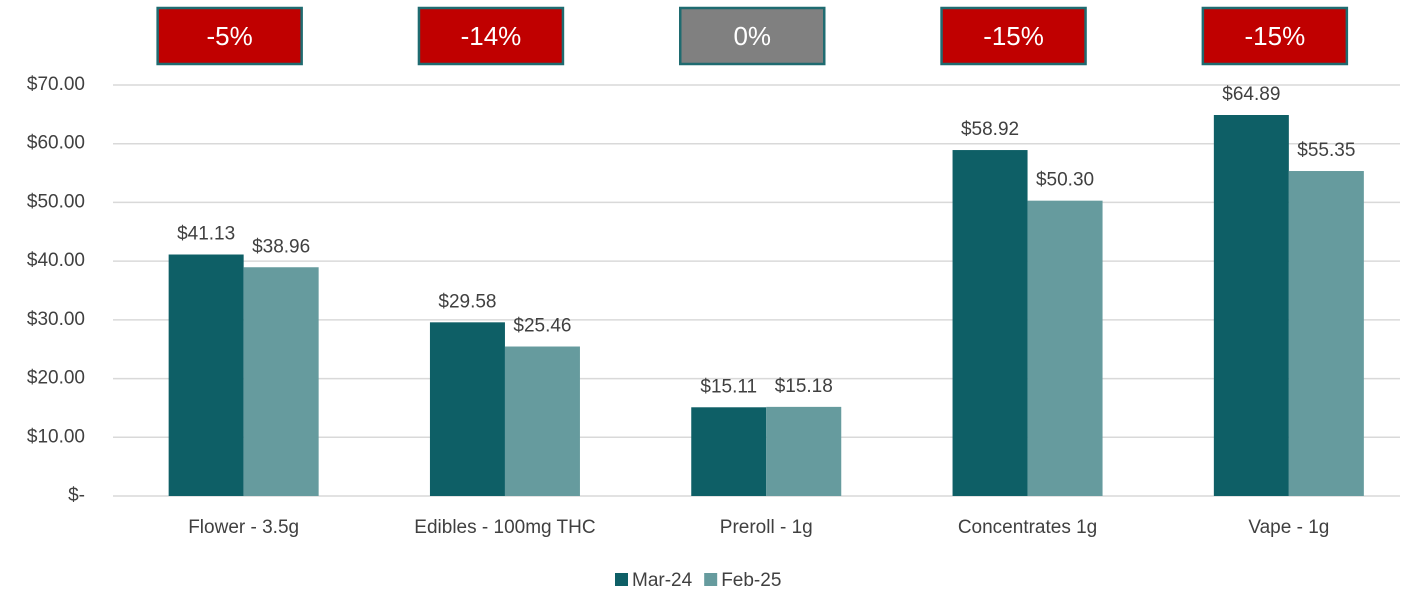 Image resolution: width=1408 pixels, height=595 pixels. I want to click on change-label: 0%, so click(752, 36).